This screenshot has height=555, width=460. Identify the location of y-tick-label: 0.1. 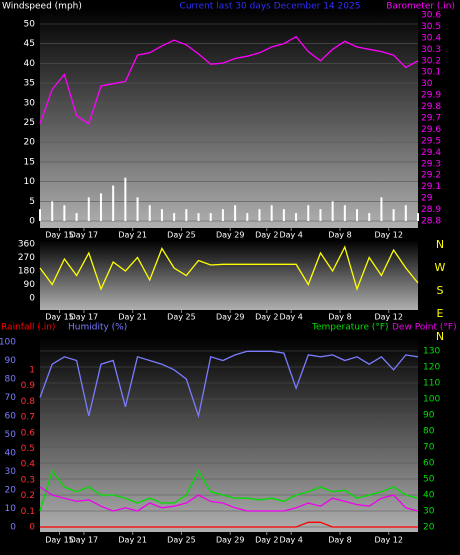
(28, 512).